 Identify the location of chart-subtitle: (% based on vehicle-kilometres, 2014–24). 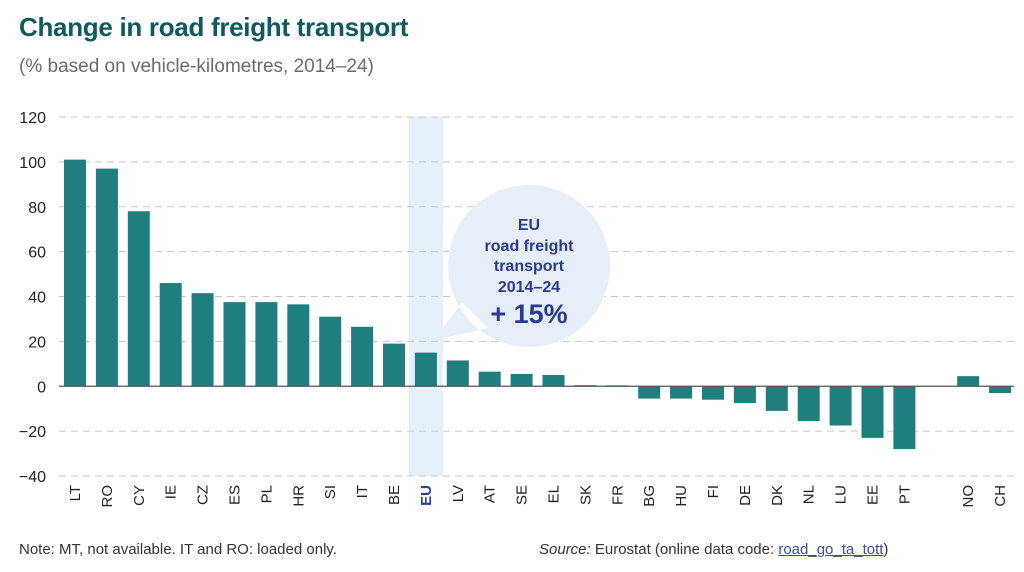
(196, 66).